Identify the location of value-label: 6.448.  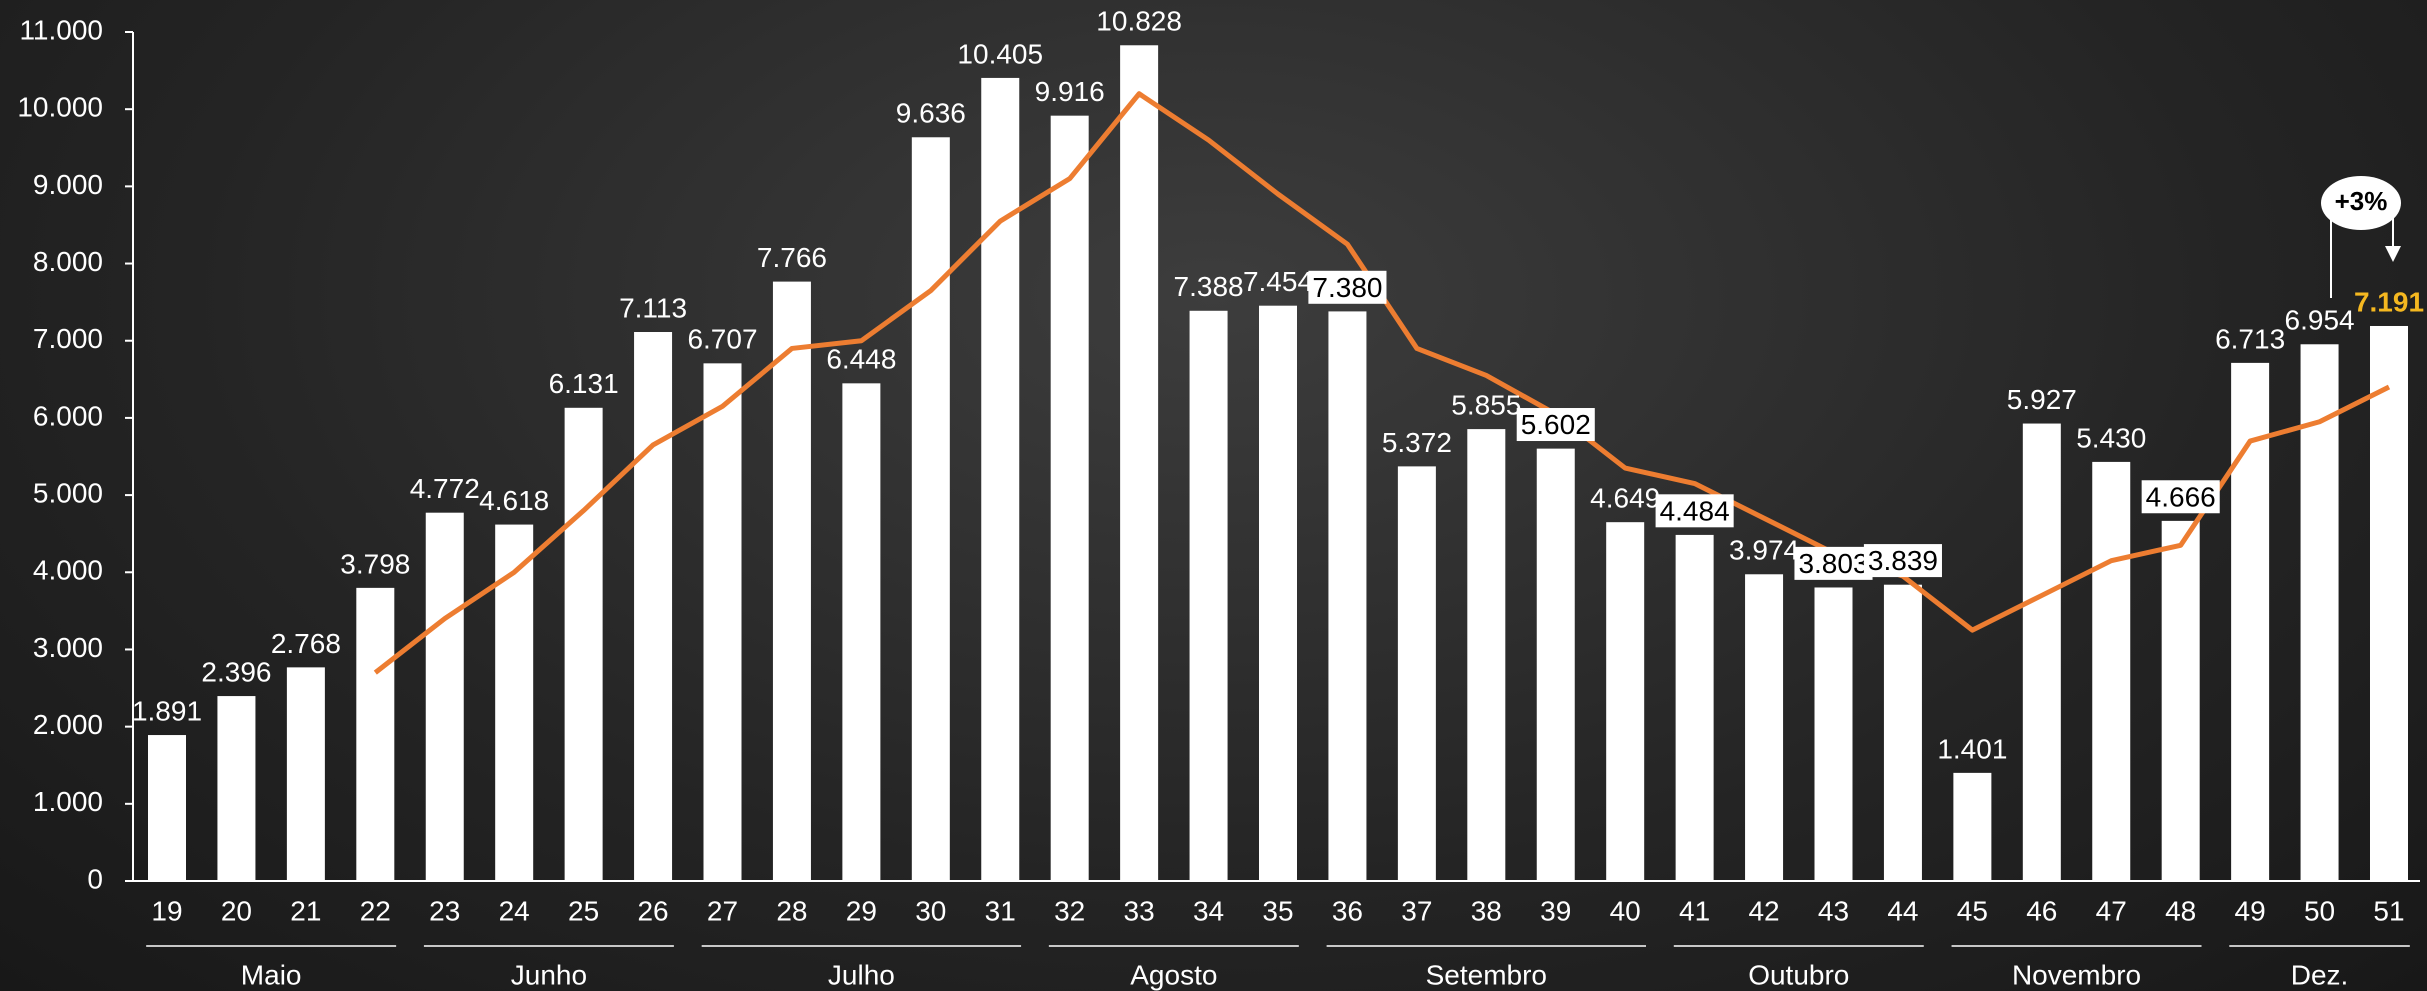
(861, 359).